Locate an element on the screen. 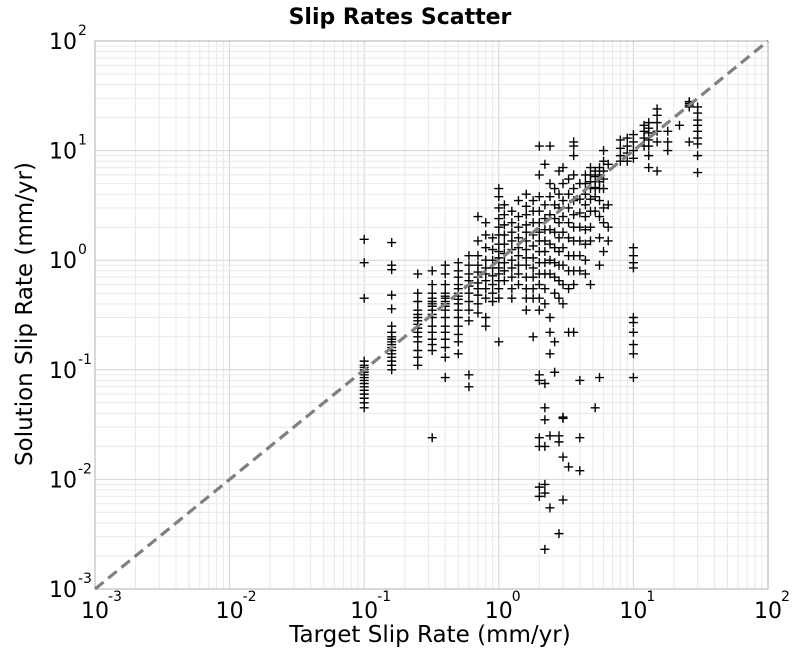 This screenshot has width=800, height=650. chart-title: Slip Rates Scatter is located at coordinates (400, 17).